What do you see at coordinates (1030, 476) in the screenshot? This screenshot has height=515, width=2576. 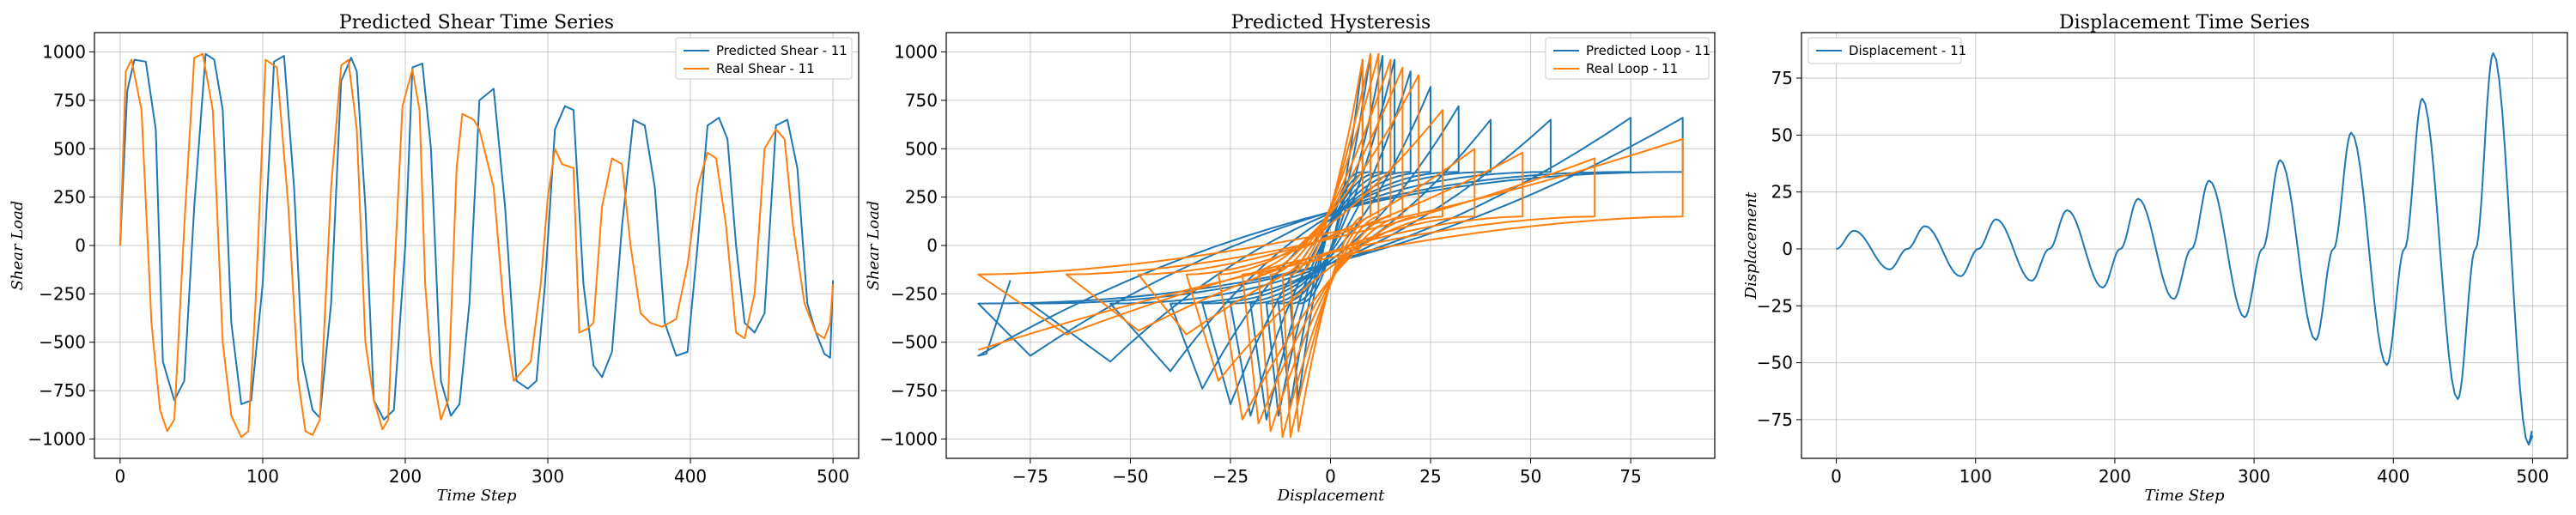 I see `x-tick-label: −75` at bounding box center [1030, 476].